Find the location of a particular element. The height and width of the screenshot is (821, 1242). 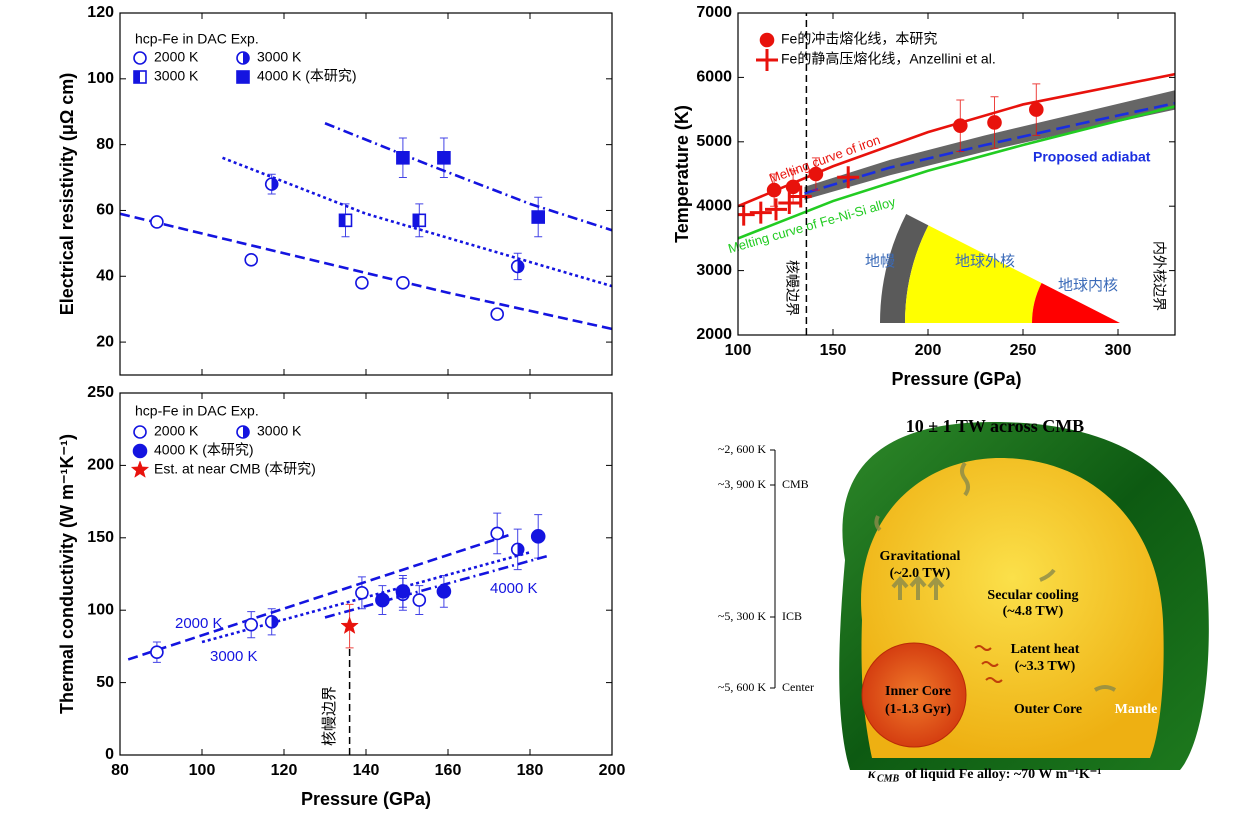

y-tick-label: 5000 is located at coordinates (714, 141).